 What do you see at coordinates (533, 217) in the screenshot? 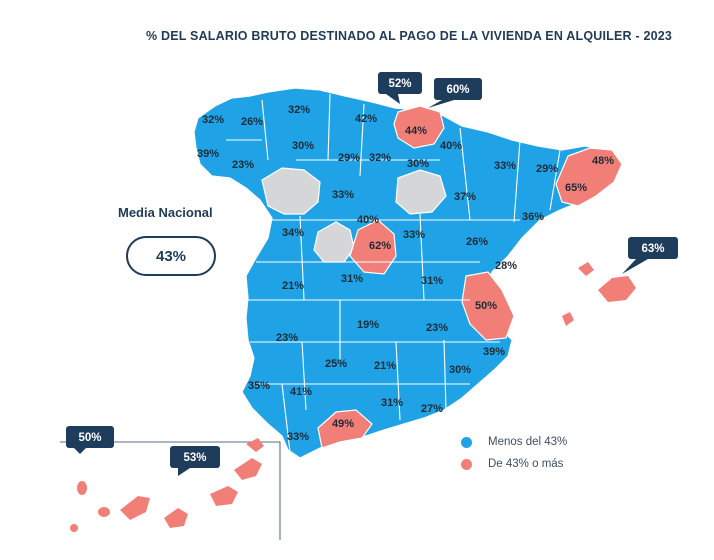
I see `province-value-label: 36%` at bounding box center [533, 217].